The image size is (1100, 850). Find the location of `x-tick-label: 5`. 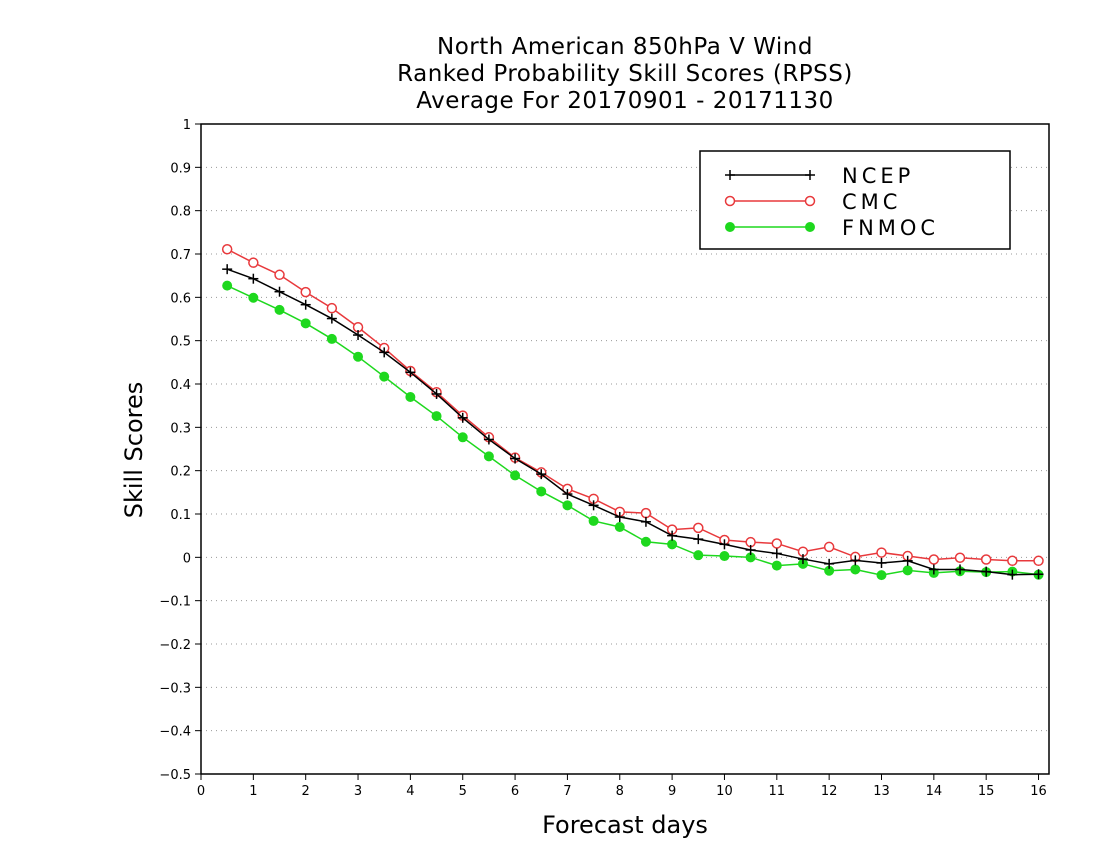

x-tick-label: 5 is located at coordinates (463, 791).